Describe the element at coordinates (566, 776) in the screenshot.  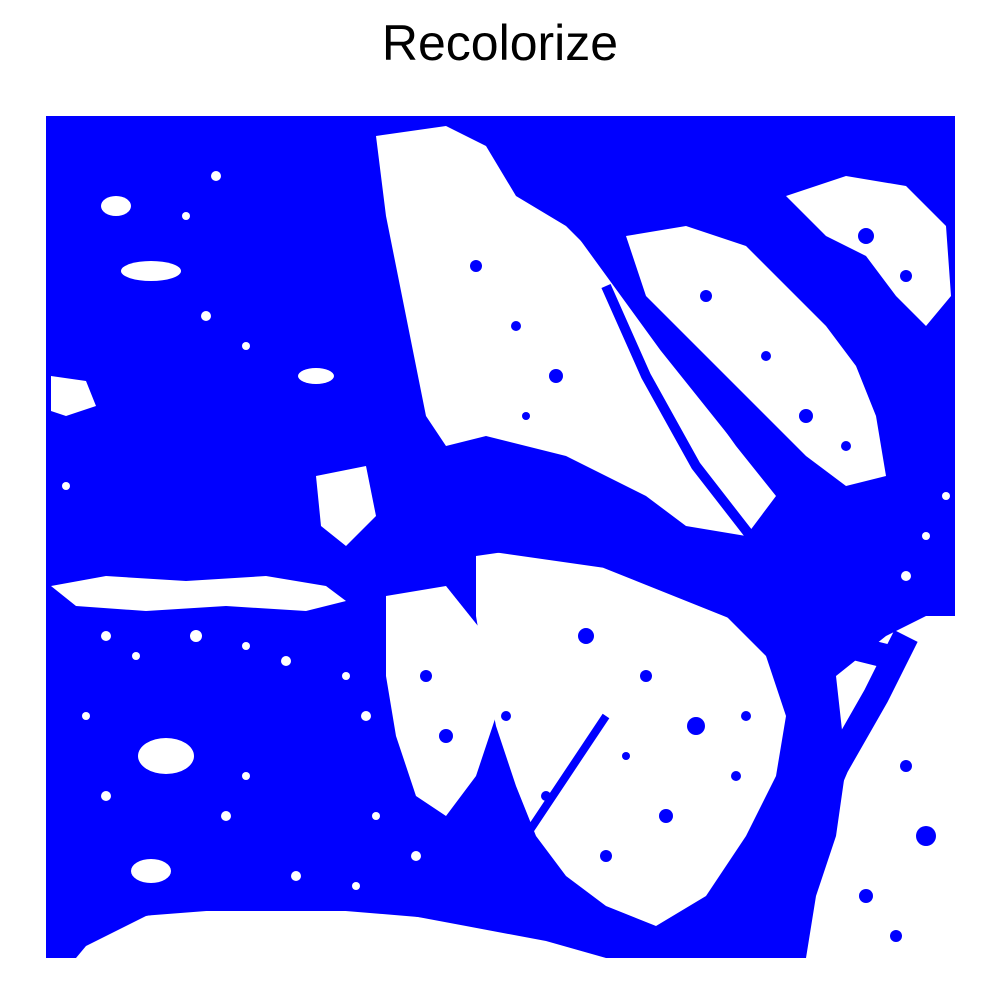
I see `channel-lower-diag` at that location.